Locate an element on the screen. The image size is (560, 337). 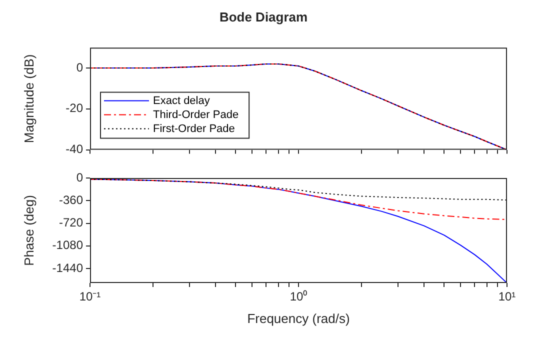
y-tick-label: -20 is located at coordinates (75, 108).